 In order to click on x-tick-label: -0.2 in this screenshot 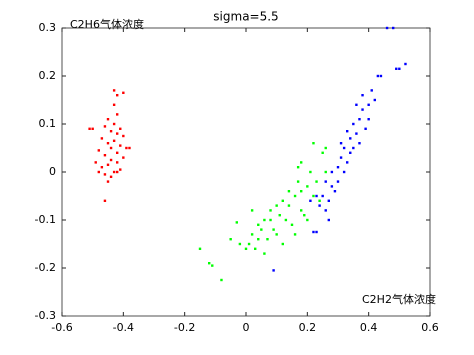, I will do `click(184, 327)`.